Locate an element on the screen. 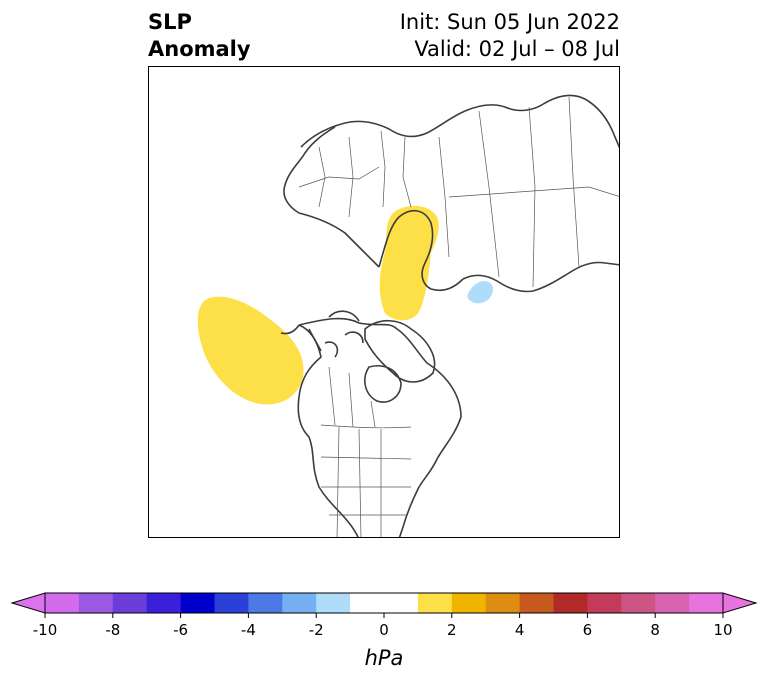  init-date: Init: Sun 05 Jun 2022 is located at coordinates (509, 22).